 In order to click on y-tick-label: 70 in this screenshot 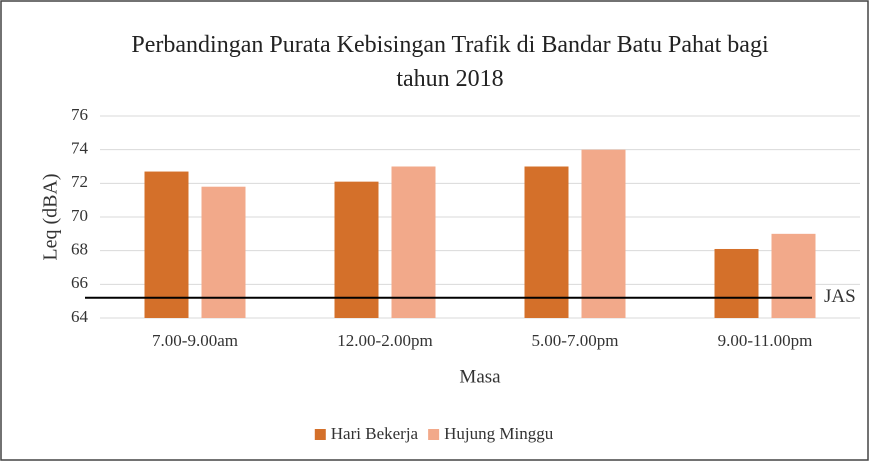, I will do `click(79, 215)`.